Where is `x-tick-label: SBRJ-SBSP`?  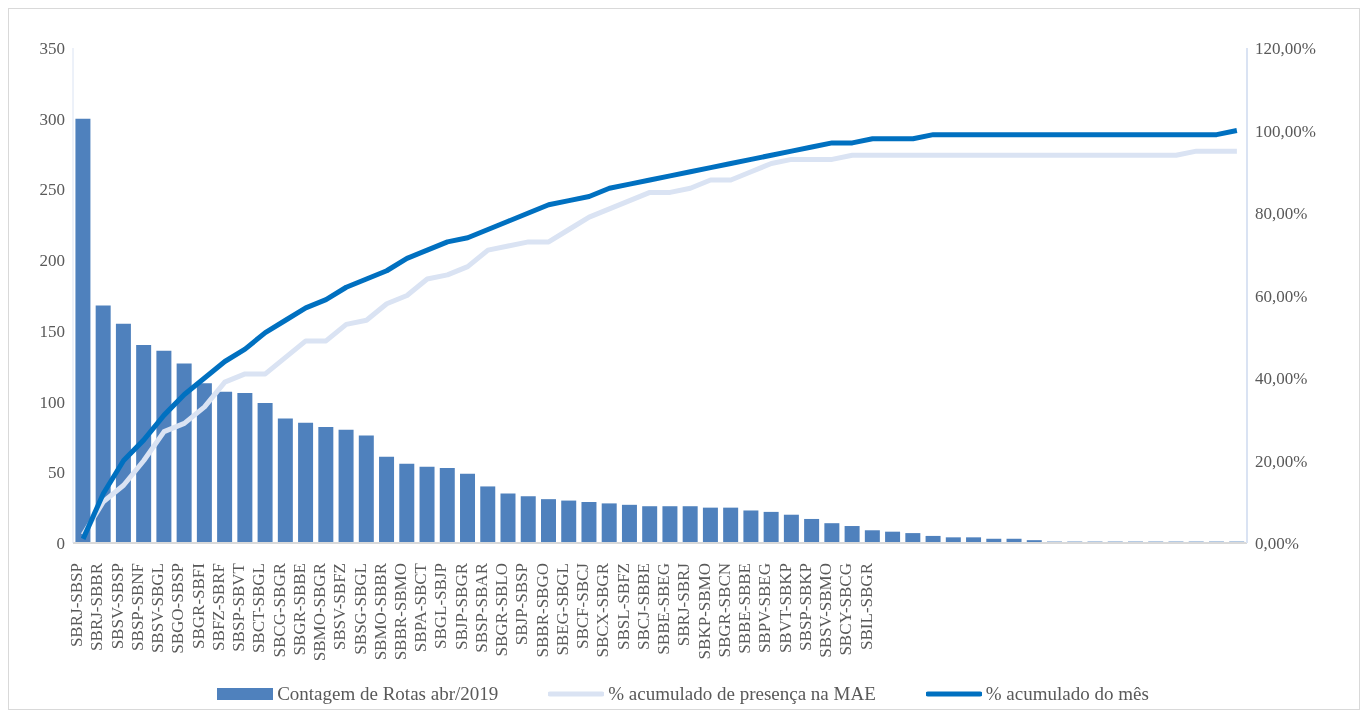
x-tick-label: SBRJ-SBSP is located at coordinates (77, 605).